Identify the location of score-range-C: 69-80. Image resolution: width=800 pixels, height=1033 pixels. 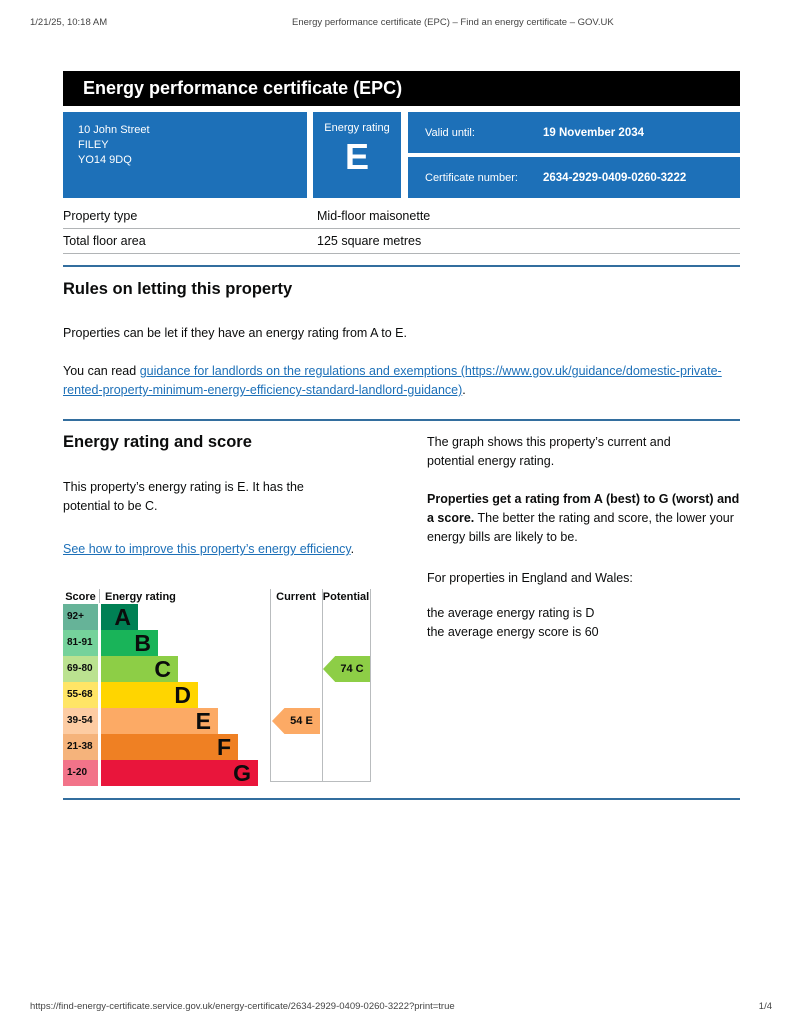
(80, 669).